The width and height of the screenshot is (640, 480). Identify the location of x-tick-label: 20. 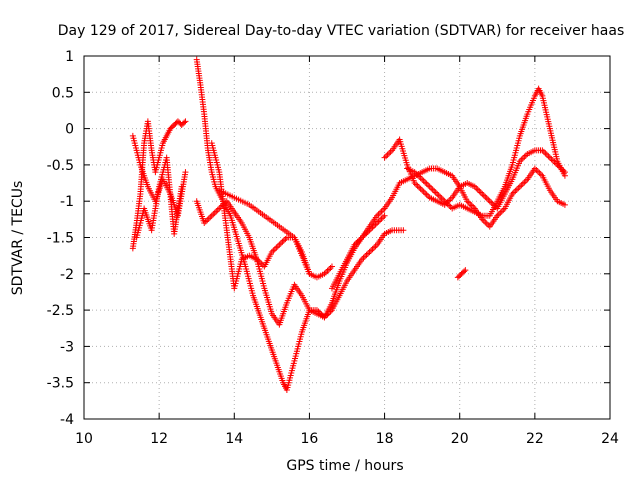
(460, 439).